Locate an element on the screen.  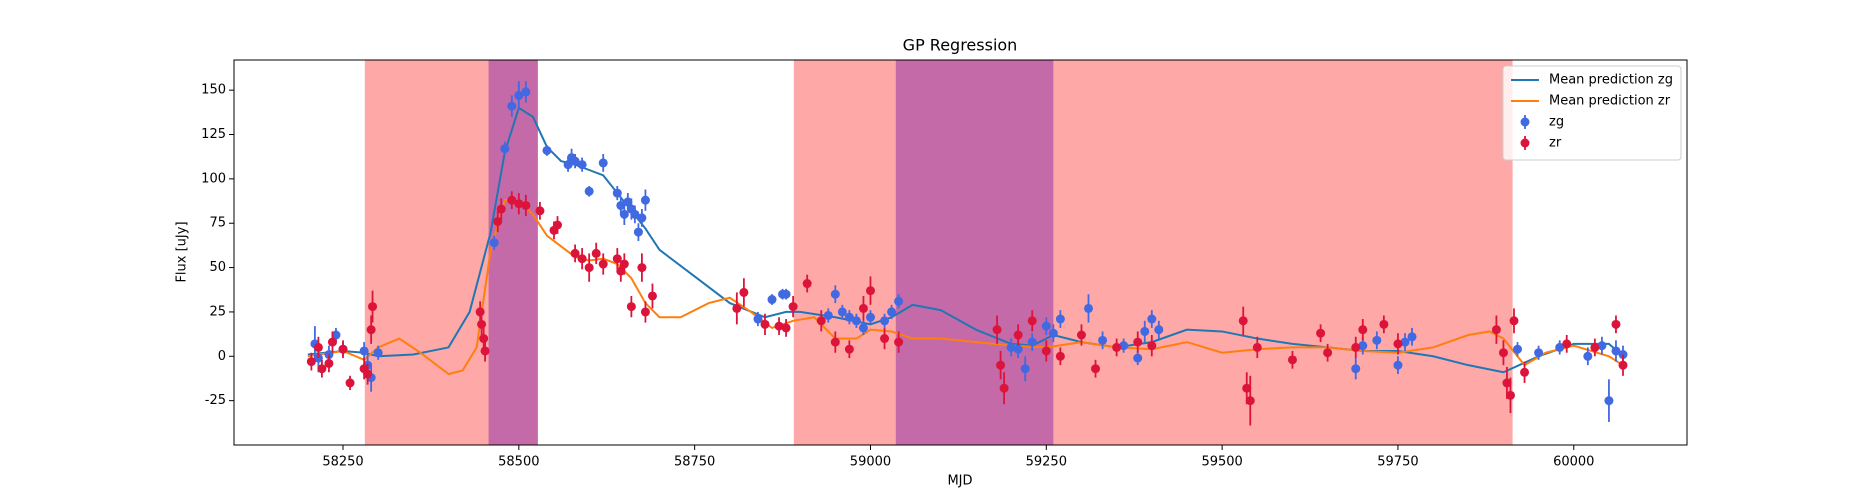
x-tick-label: 58750 is located at coordinates (694, 462).